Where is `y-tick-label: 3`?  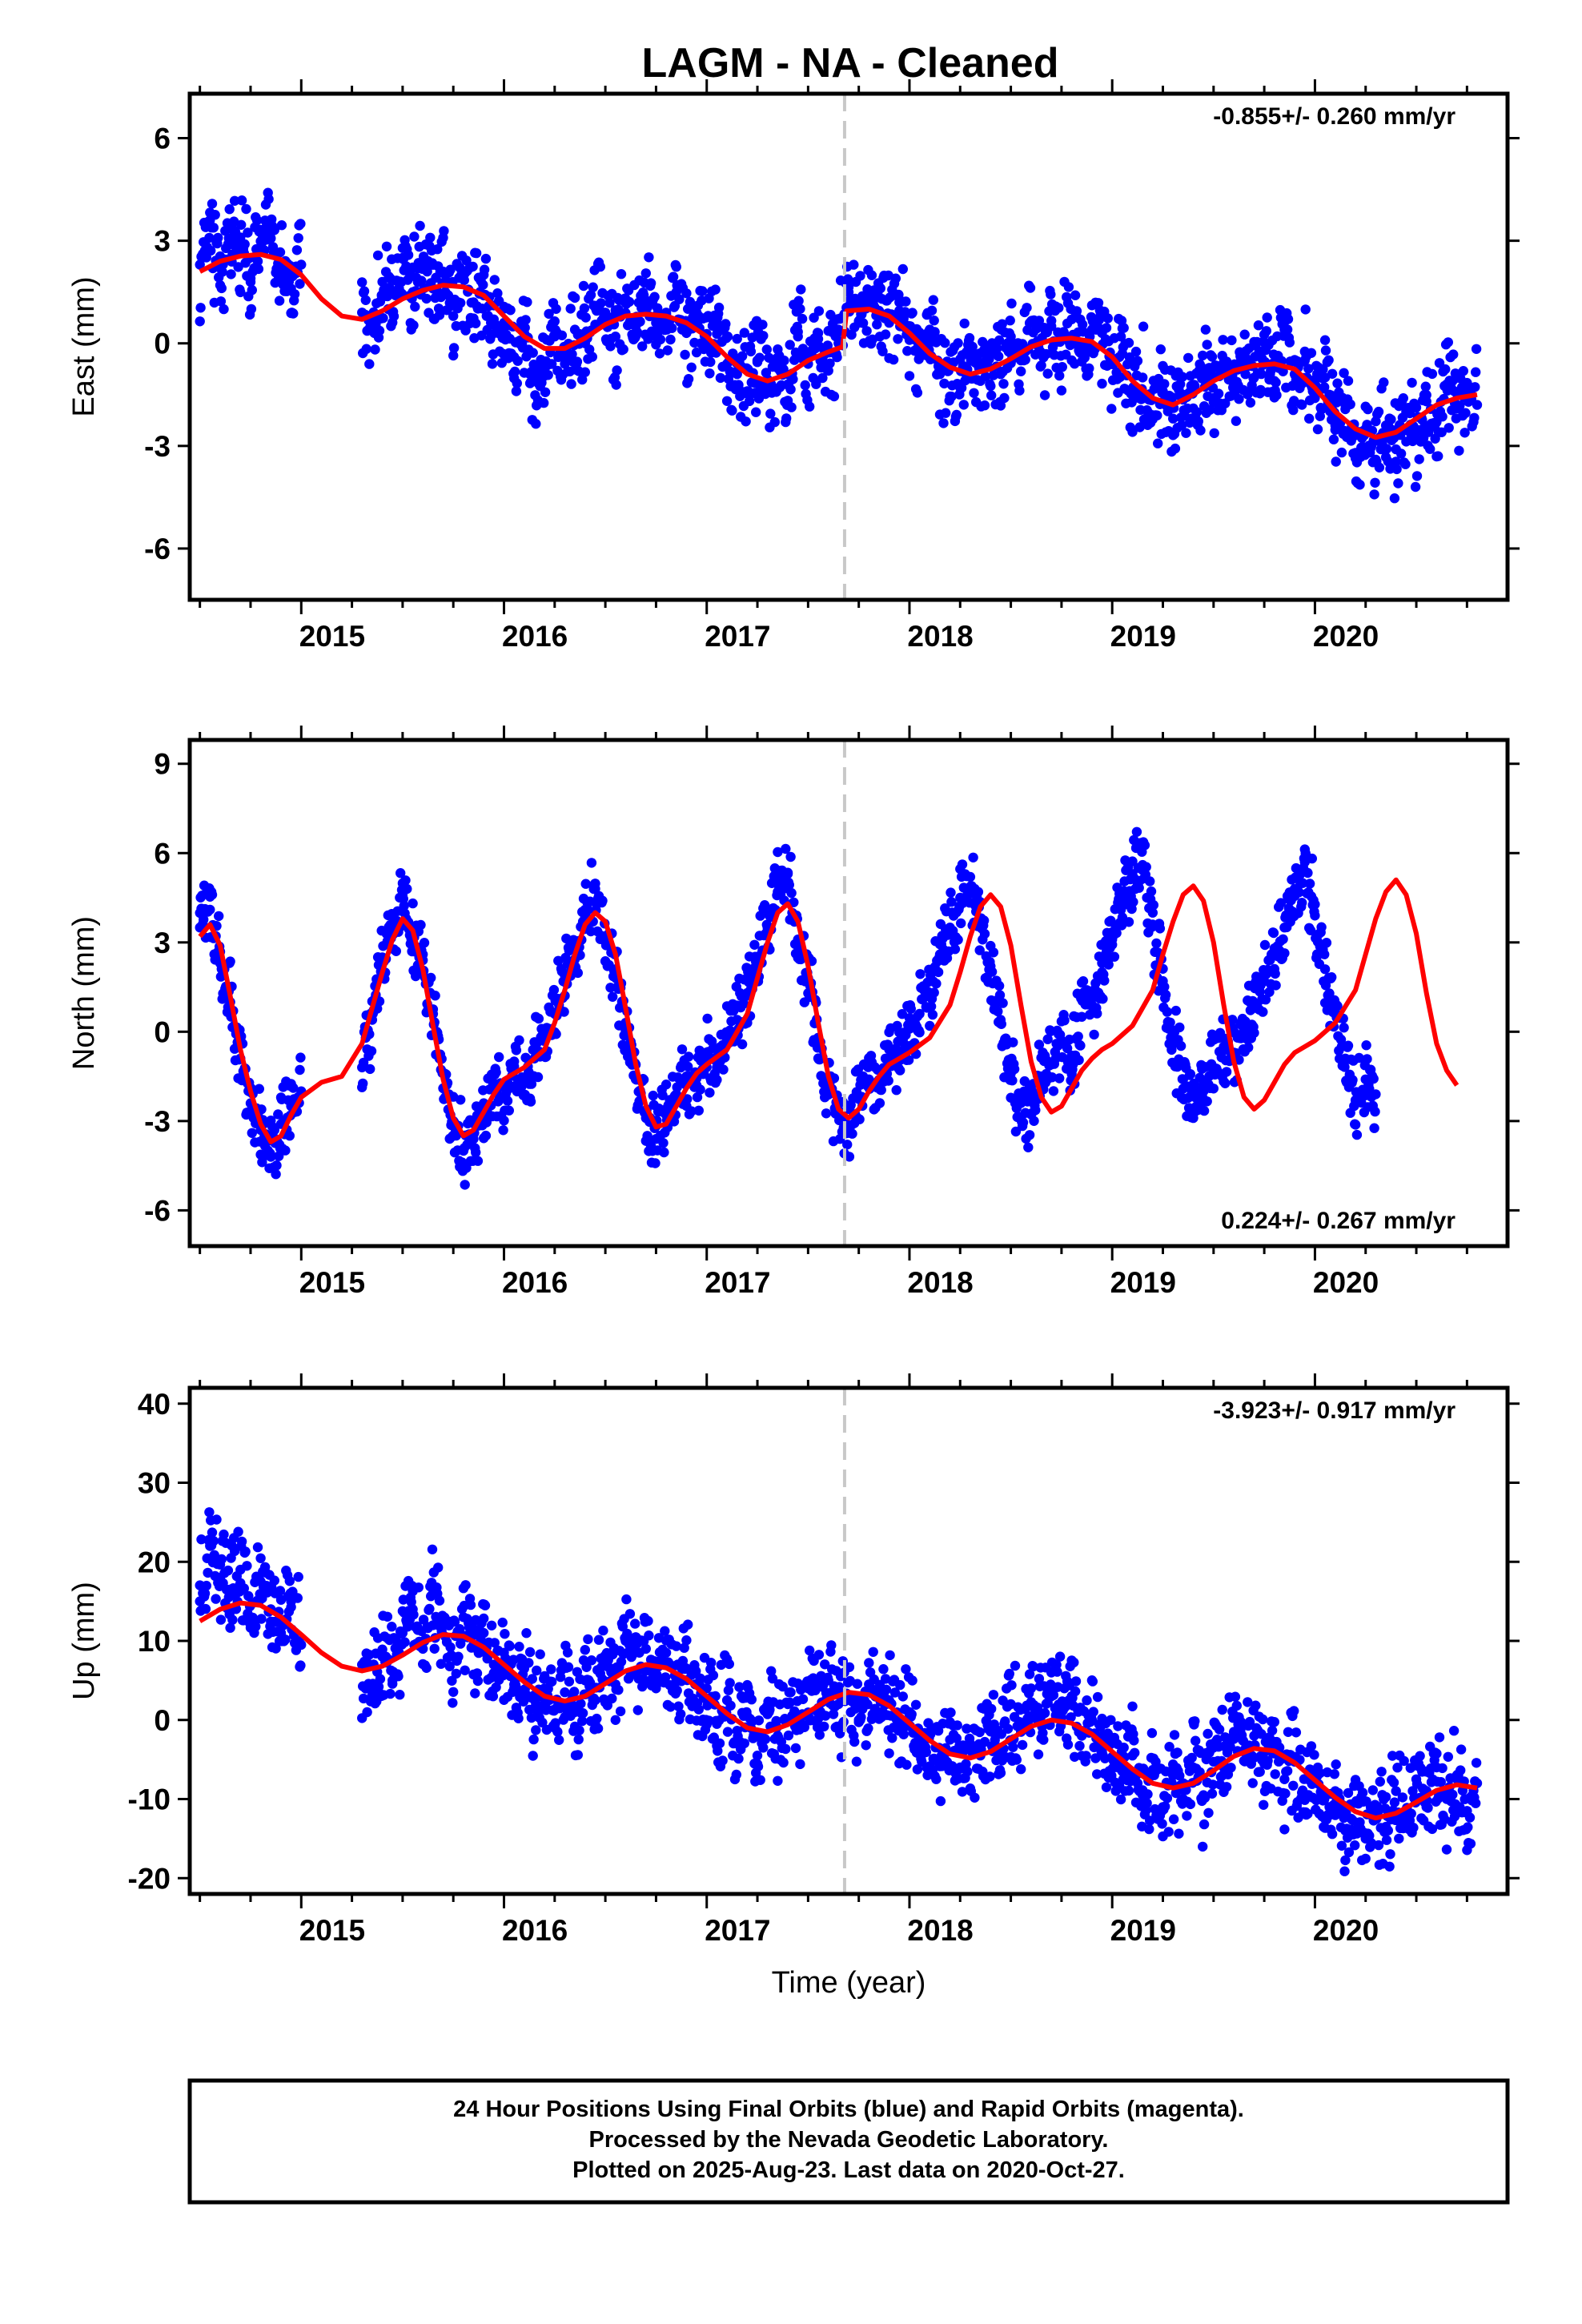 y-tick-label: 3 is located at coordinates (162, 242).